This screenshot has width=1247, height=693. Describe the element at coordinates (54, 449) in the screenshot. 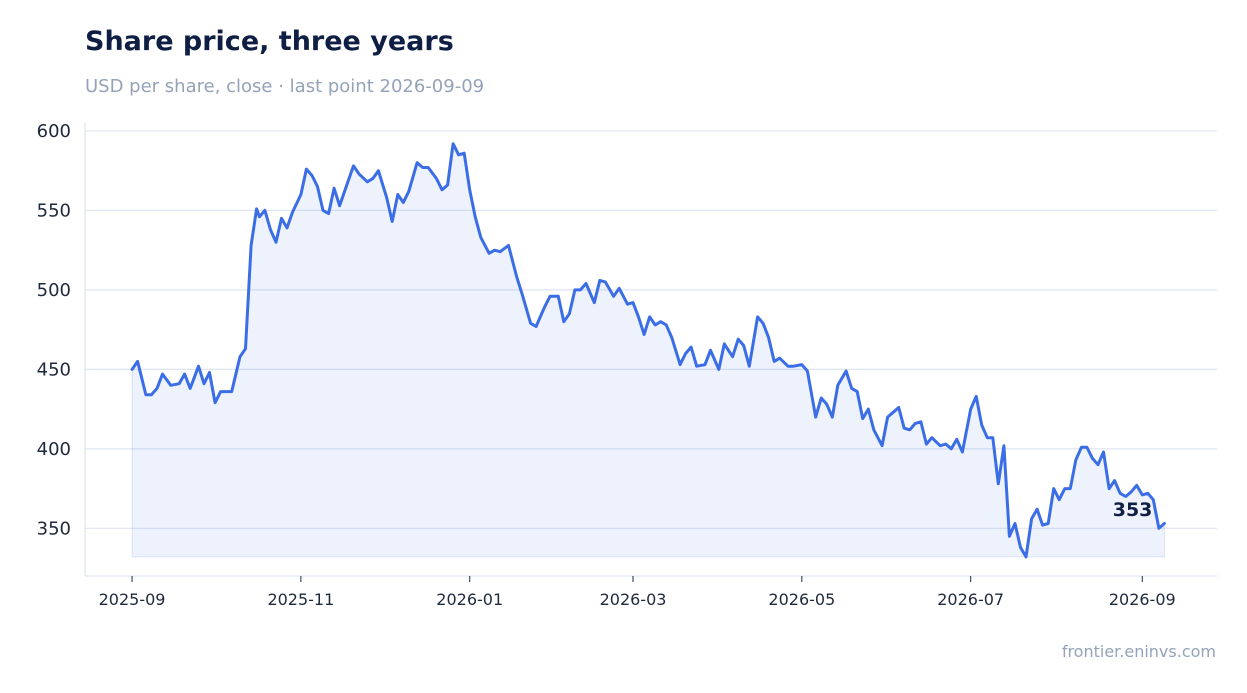

I see `y-tick-label: 400` at that location.